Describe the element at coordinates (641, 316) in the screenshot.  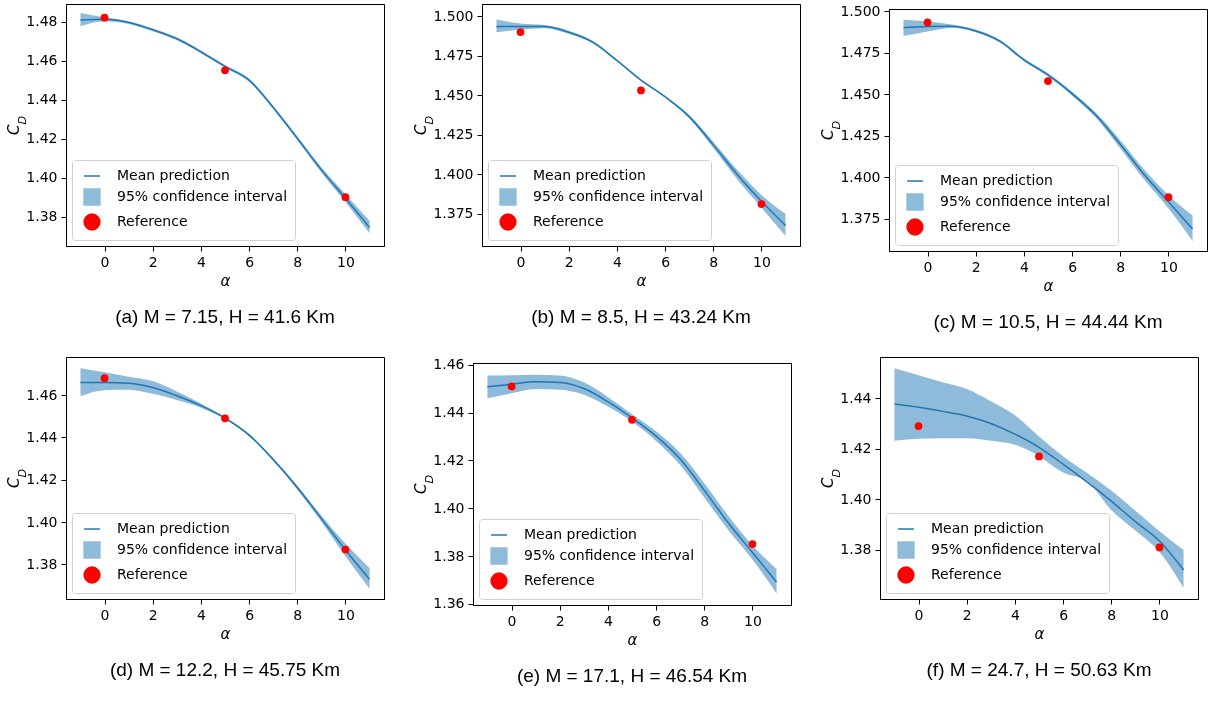
I see `text: (b) M = 8.5, H = 43.24 Km` at that location.